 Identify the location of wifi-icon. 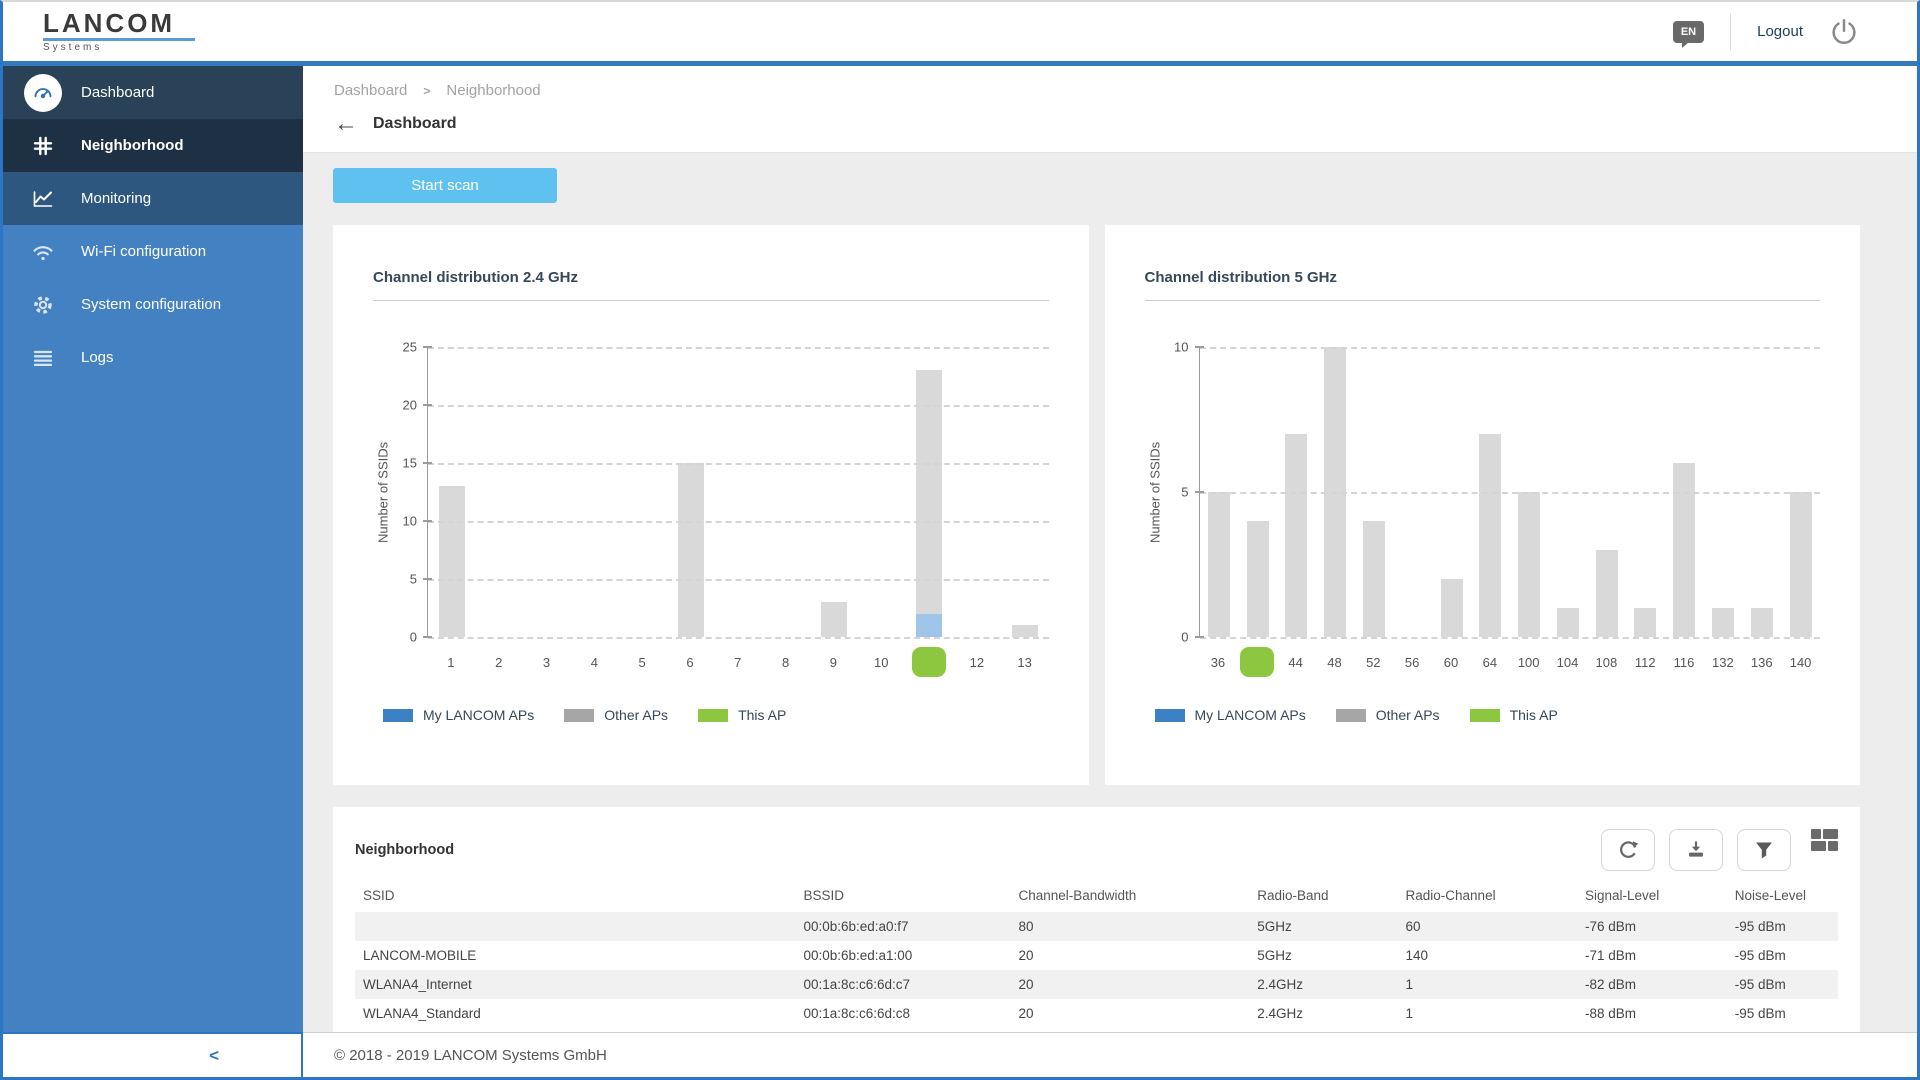
(43, 252).